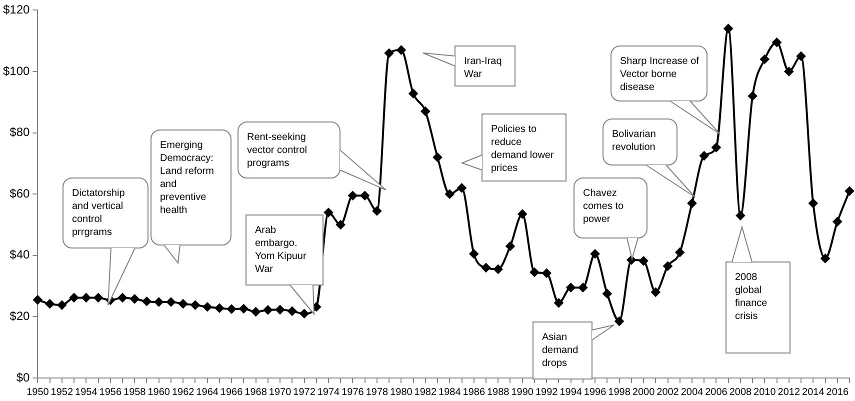  Describe the element at coordinates (99, 213) in the screenshot. I see `annotation: Dictatorship and vertical control prrgrams` at that location.